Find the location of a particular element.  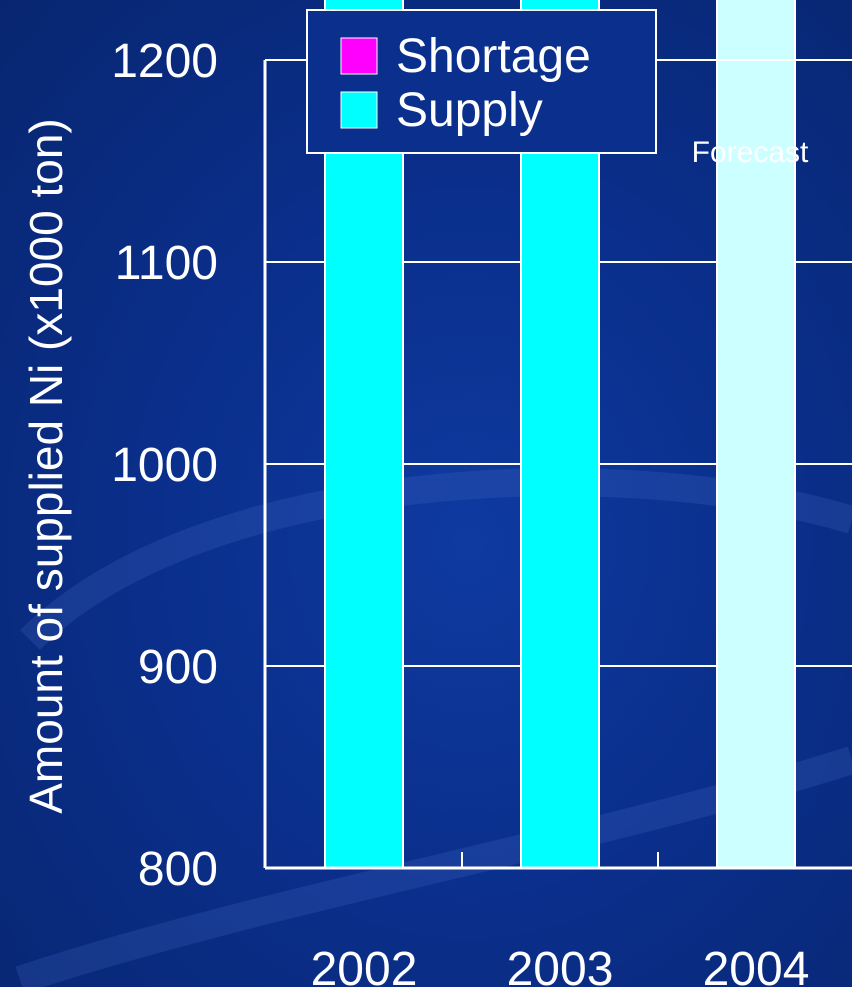

legend-swatch-shortage is located at coordinates (359, 56).